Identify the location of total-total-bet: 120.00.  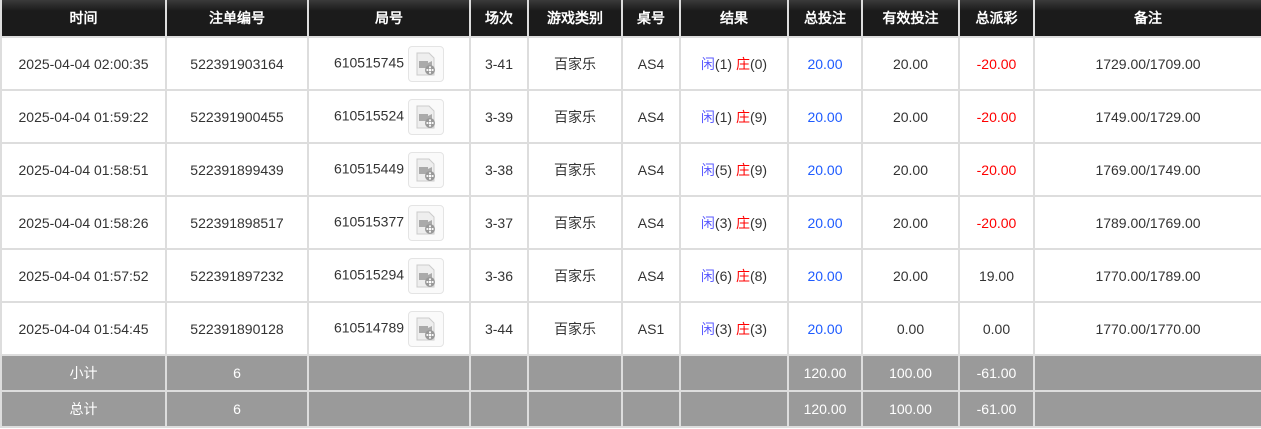
(825, 409).